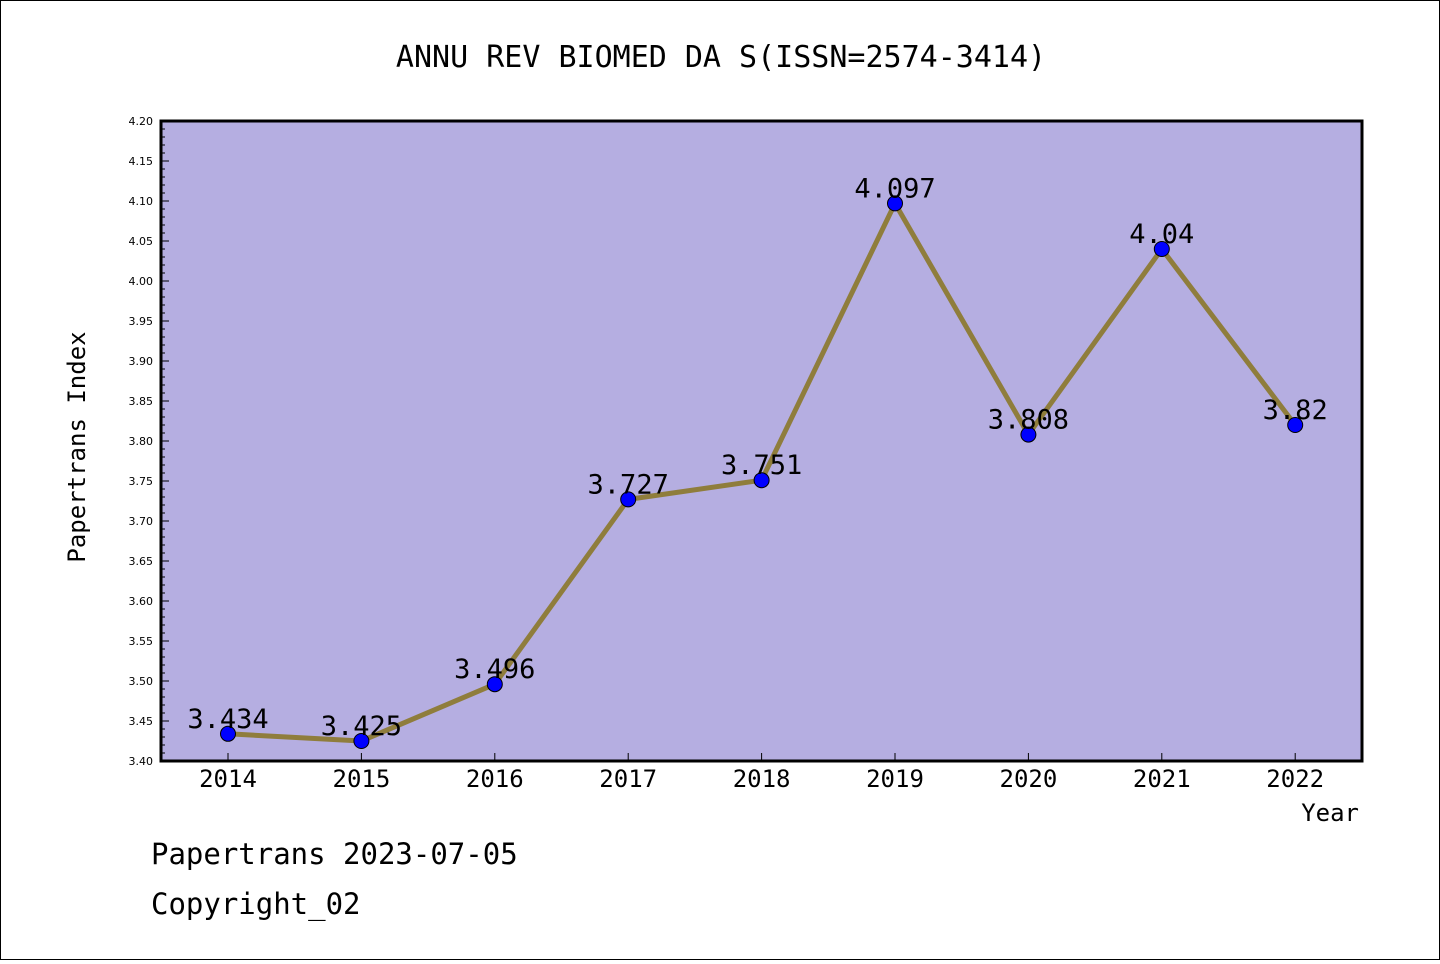 Image resolution: width=1440 pixels, height=964 pixels. I want to click on x-tick-label: 2019, so click(895, 779).